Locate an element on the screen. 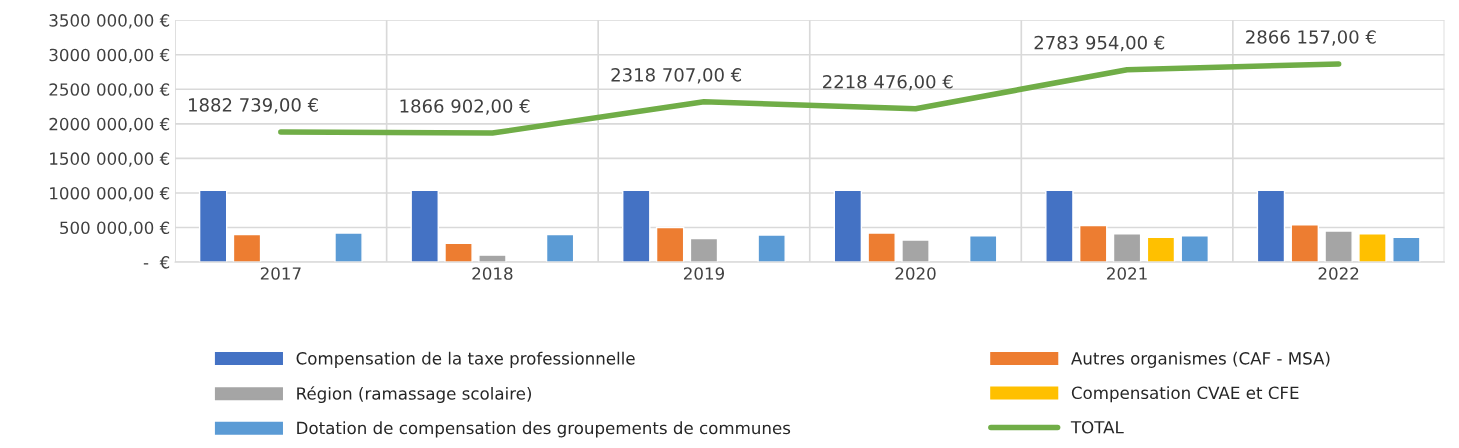 This screenshot has height=448, width=1459. data-label: 1866 902,00 € is located at coordinates (465, 107).